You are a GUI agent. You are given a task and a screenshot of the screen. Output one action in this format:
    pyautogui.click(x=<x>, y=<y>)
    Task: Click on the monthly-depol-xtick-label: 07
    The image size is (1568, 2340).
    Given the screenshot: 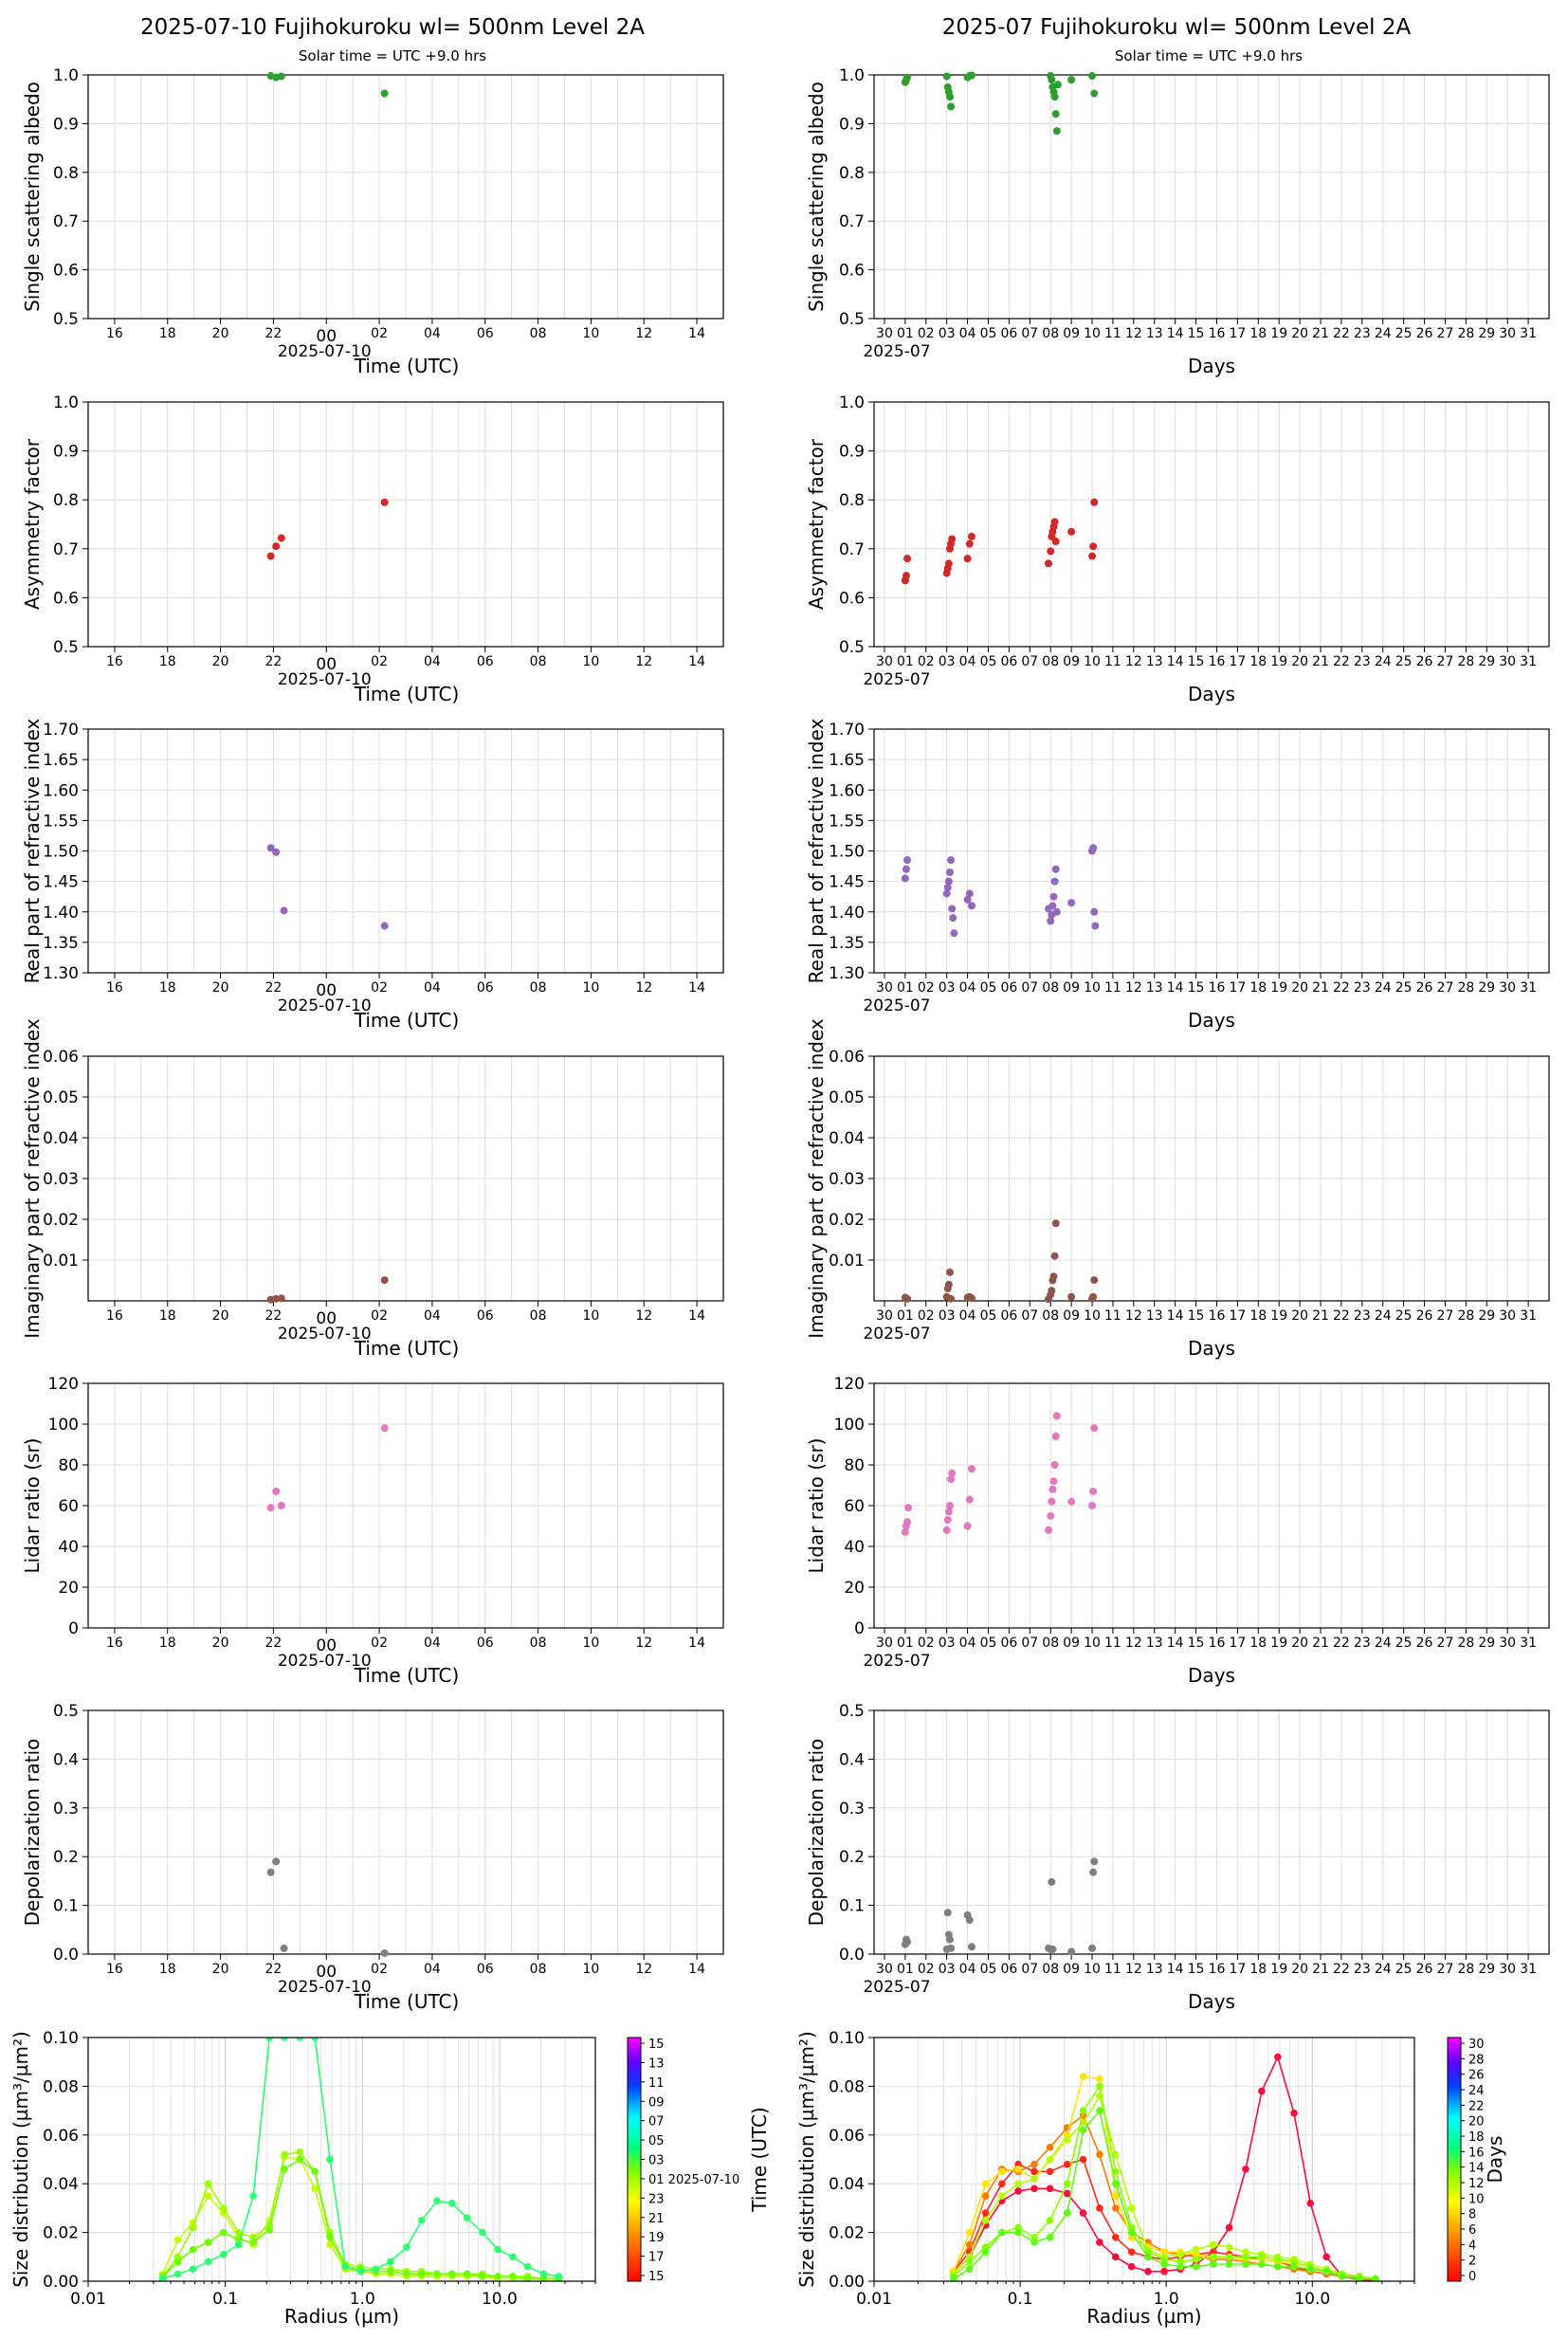 What is the action you would take?
    pyautogui.click(x=1029, y=1970)
    